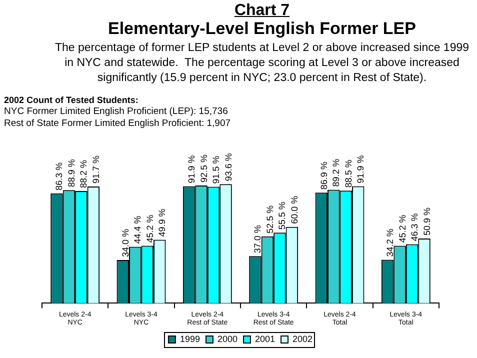  I want to click on text: NYC Former Limited English Proficient (LEP): 15,736, so click(116, 112).